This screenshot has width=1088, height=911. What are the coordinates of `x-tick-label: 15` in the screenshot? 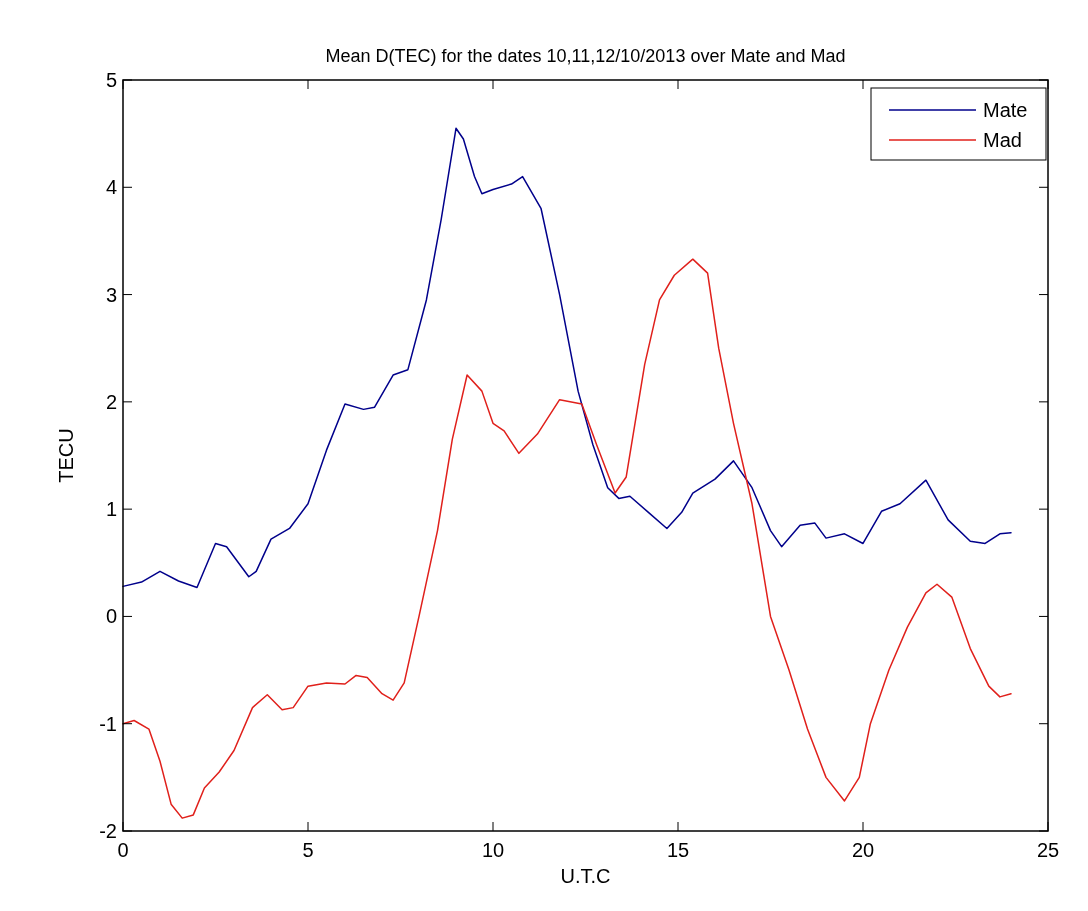 It's located at (678, 850).